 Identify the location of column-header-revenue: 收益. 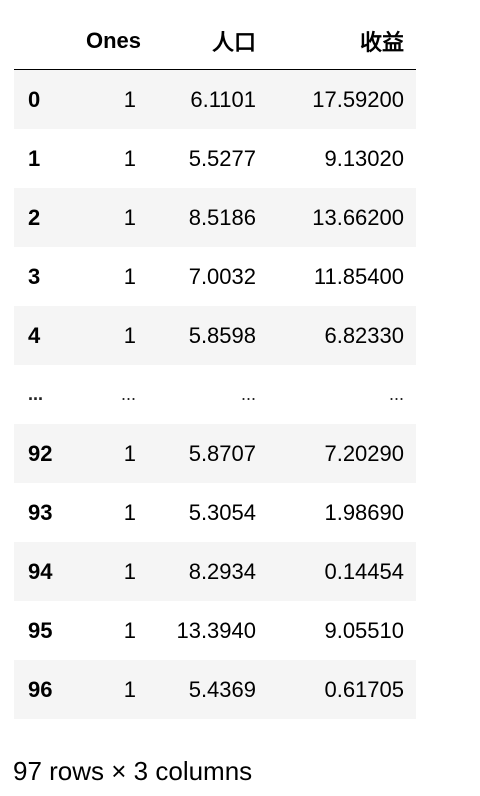
(342, 41).